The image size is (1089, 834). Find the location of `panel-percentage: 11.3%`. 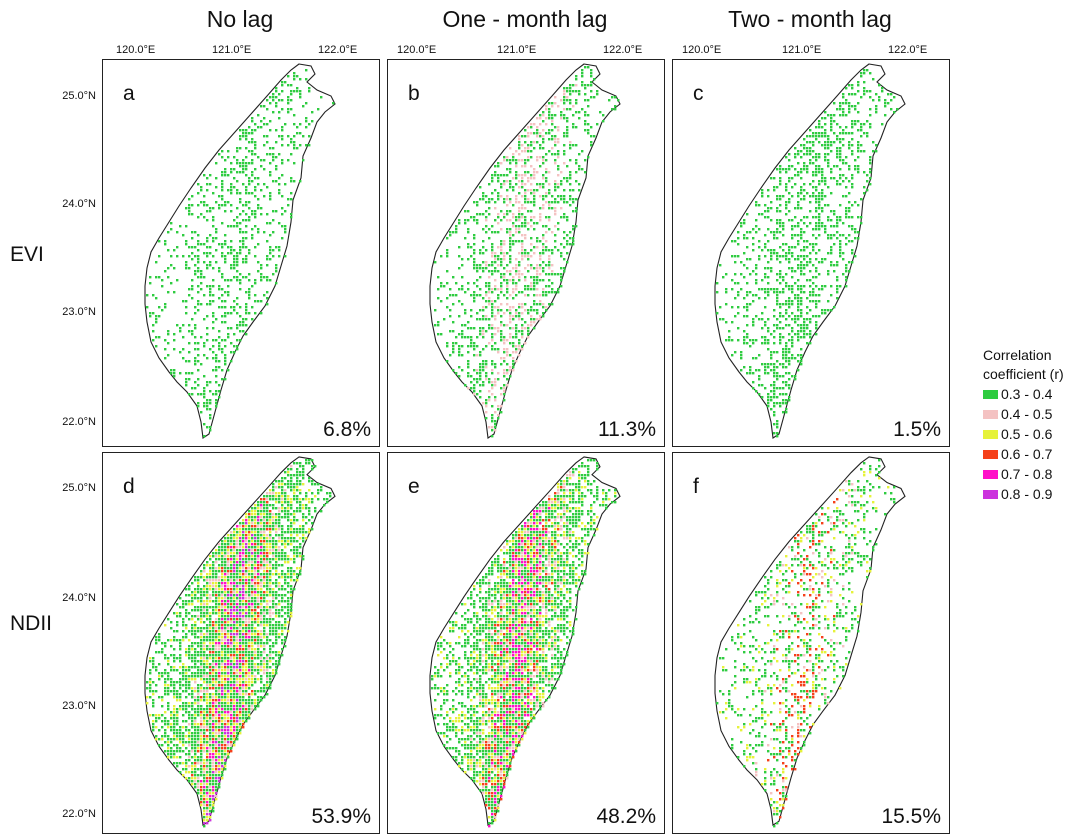

panel-percentage: 11.3% is located at coordinates (627, 429).